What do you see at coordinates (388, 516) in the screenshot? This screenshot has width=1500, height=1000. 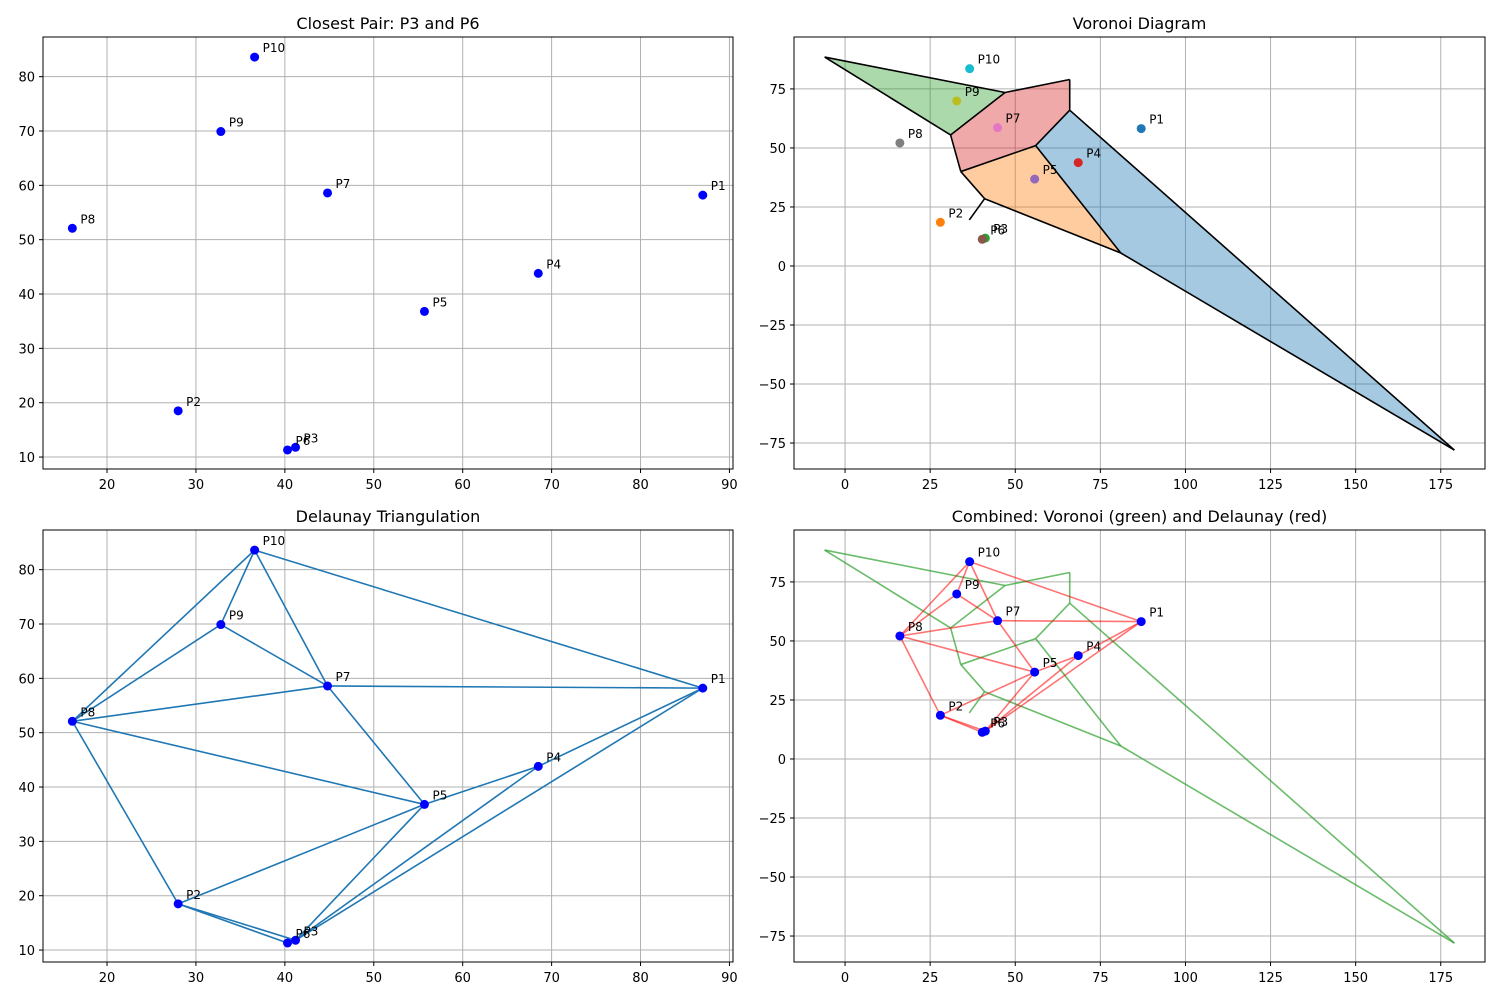 I see `delaunay-title: Delaunay Triangulation` at bounding box center [388, 516].